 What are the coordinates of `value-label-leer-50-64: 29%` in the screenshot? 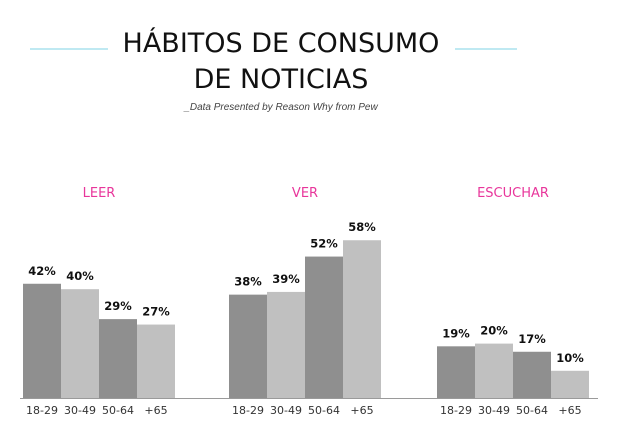 It's located at (118, 306).